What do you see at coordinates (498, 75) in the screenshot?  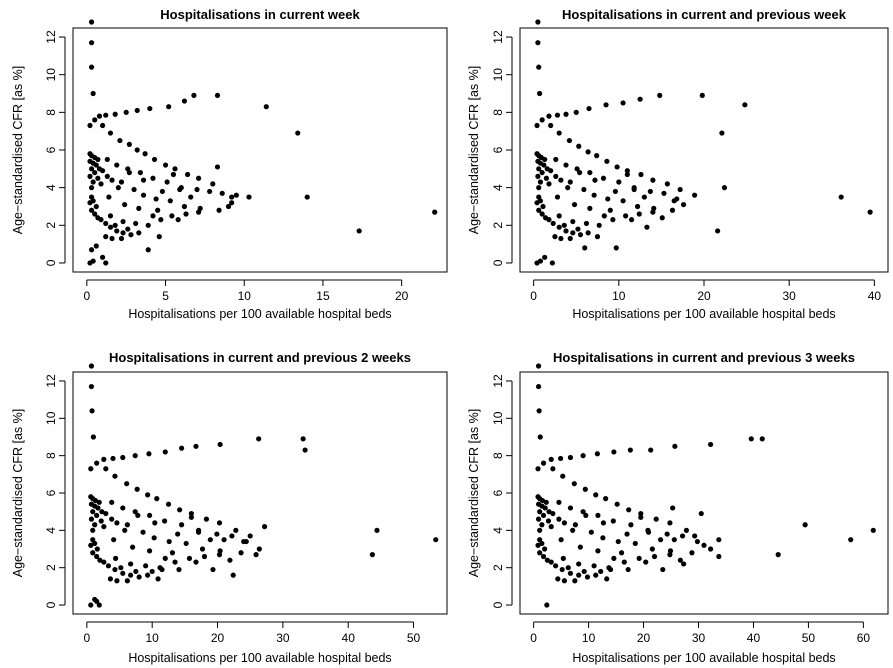 I see `y-tick-label: 10` at bounding box center [498, 75].